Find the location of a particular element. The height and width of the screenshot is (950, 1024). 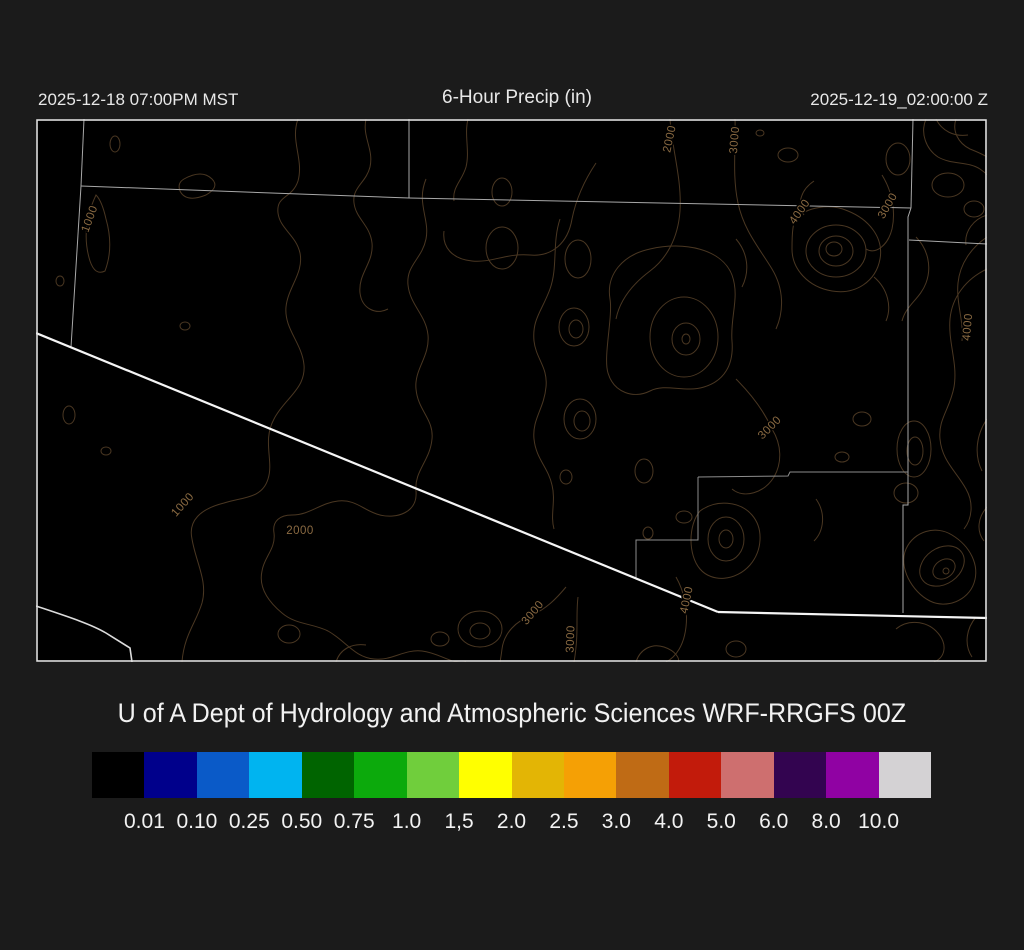

colorbar-tick-label: 3.0 is located at coordinates (616, 821).